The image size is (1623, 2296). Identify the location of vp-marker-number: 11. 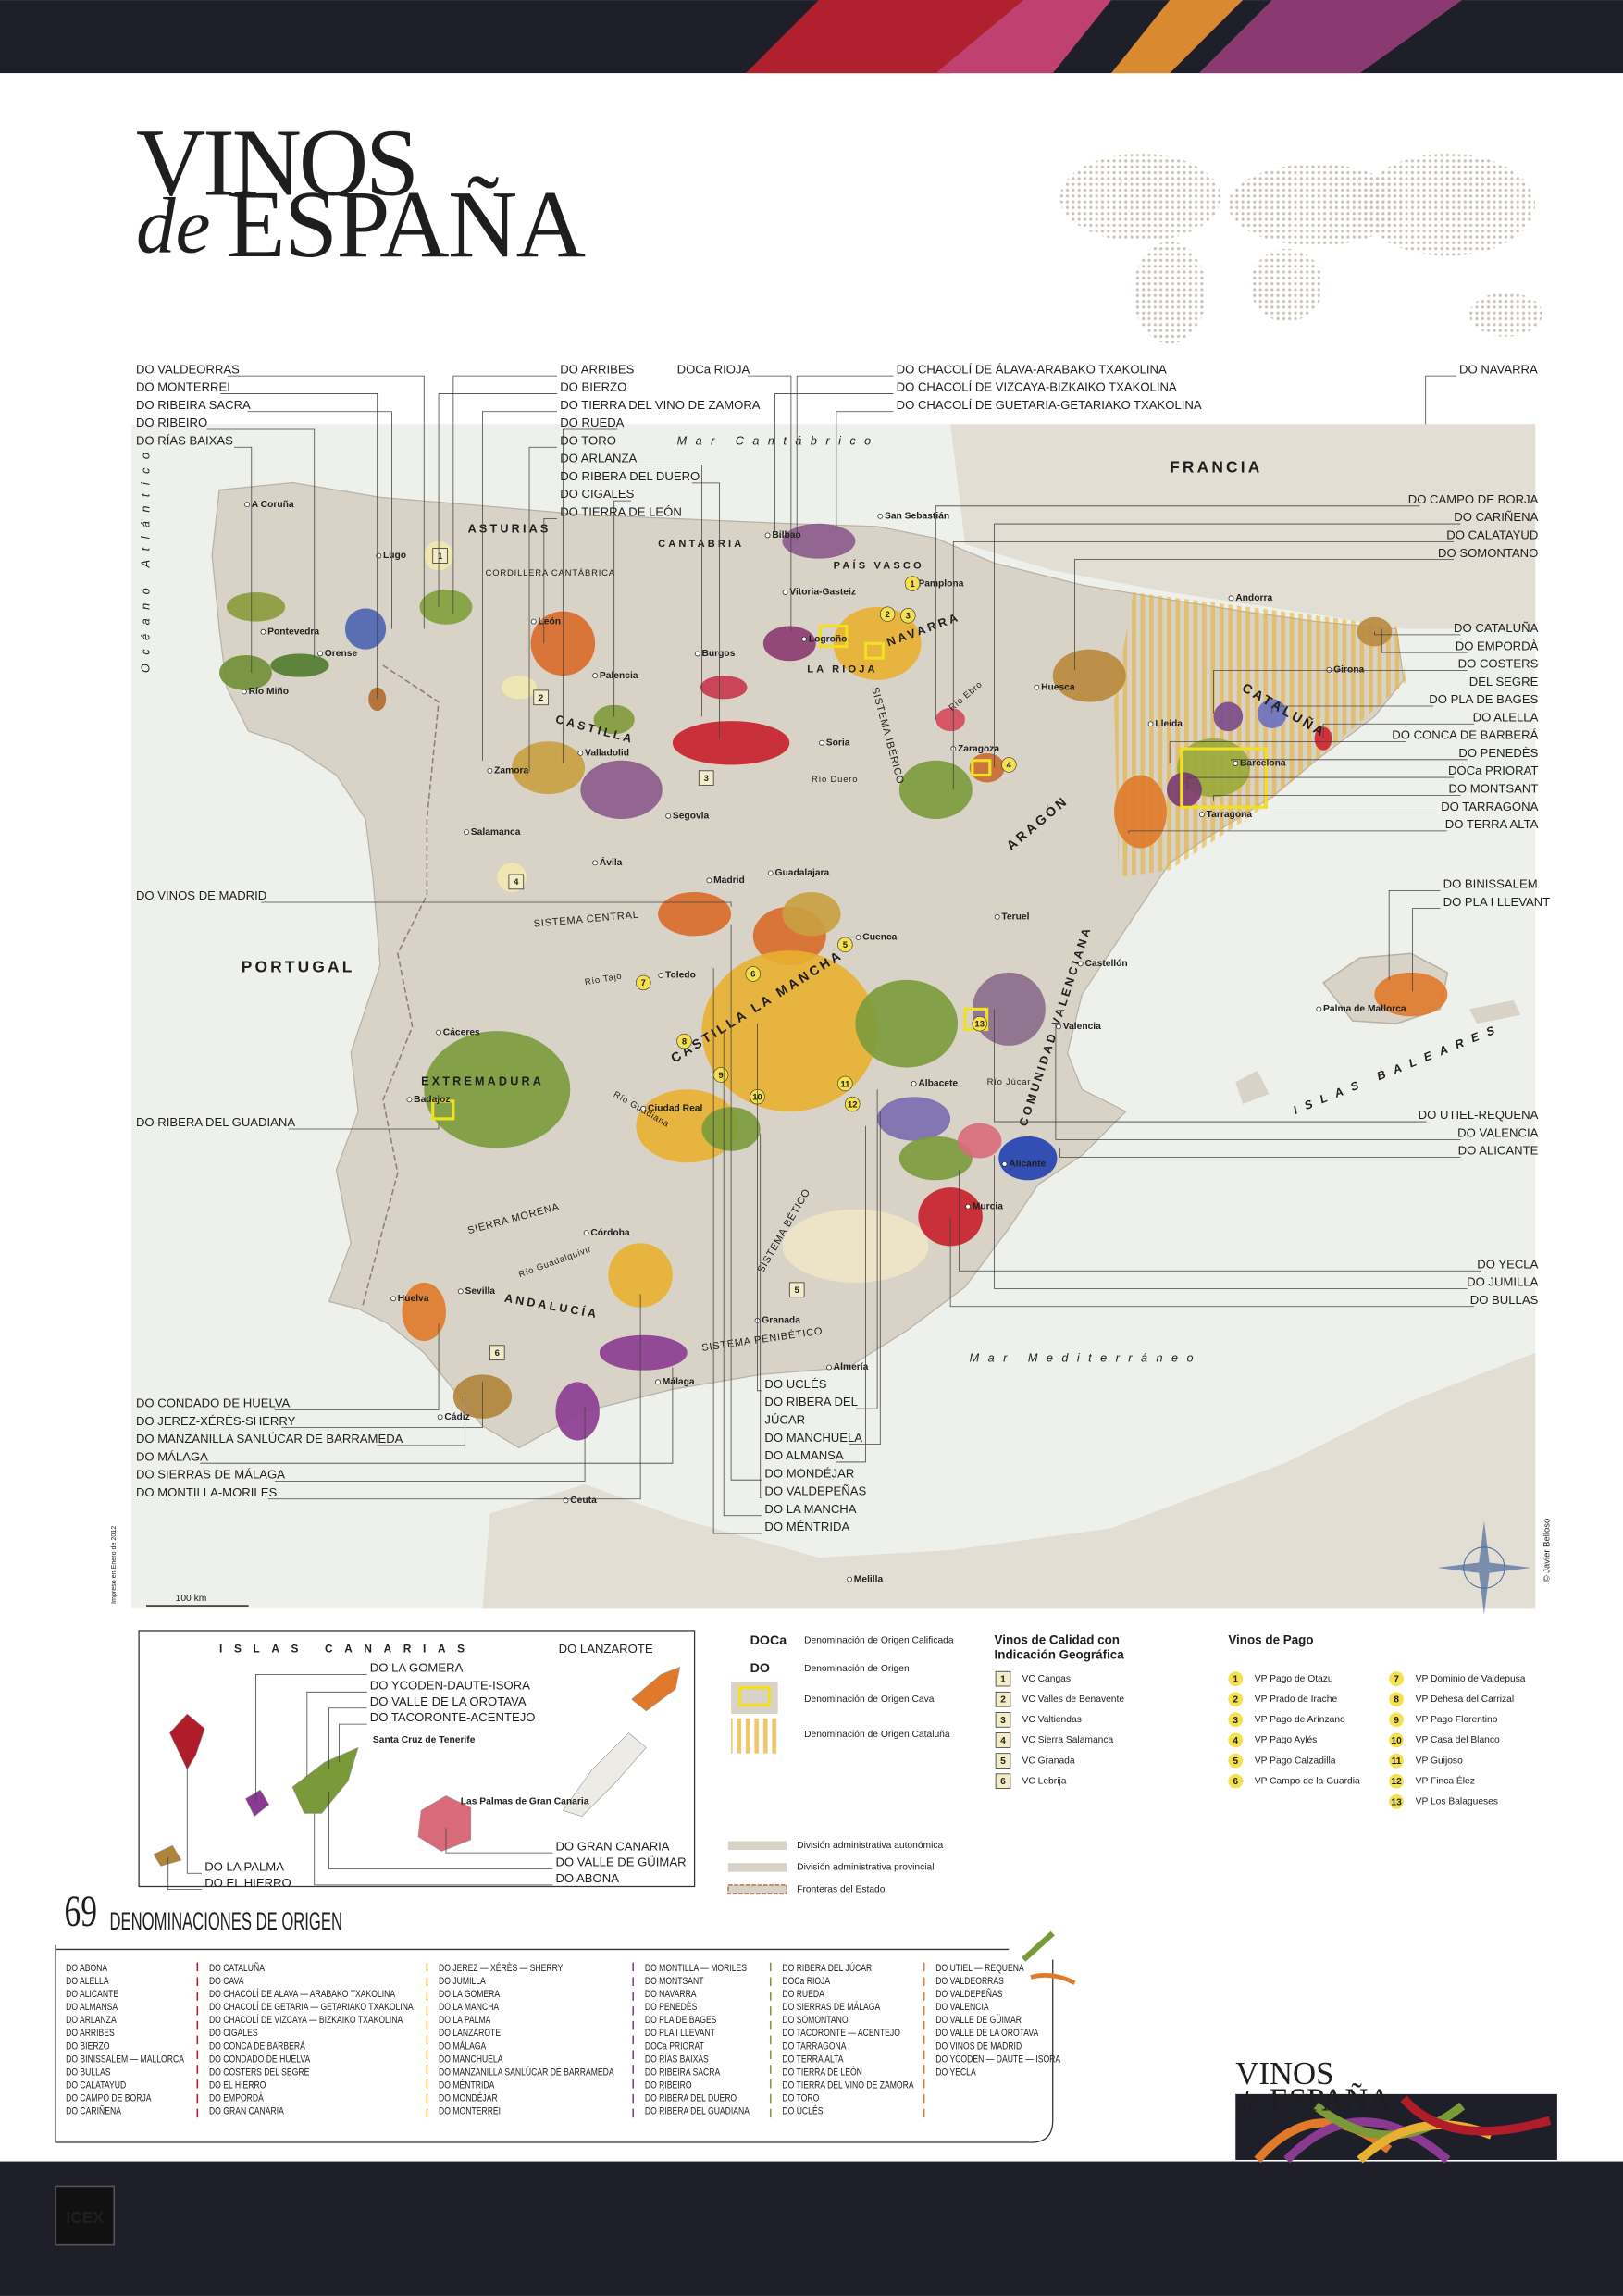
(844, 1084).